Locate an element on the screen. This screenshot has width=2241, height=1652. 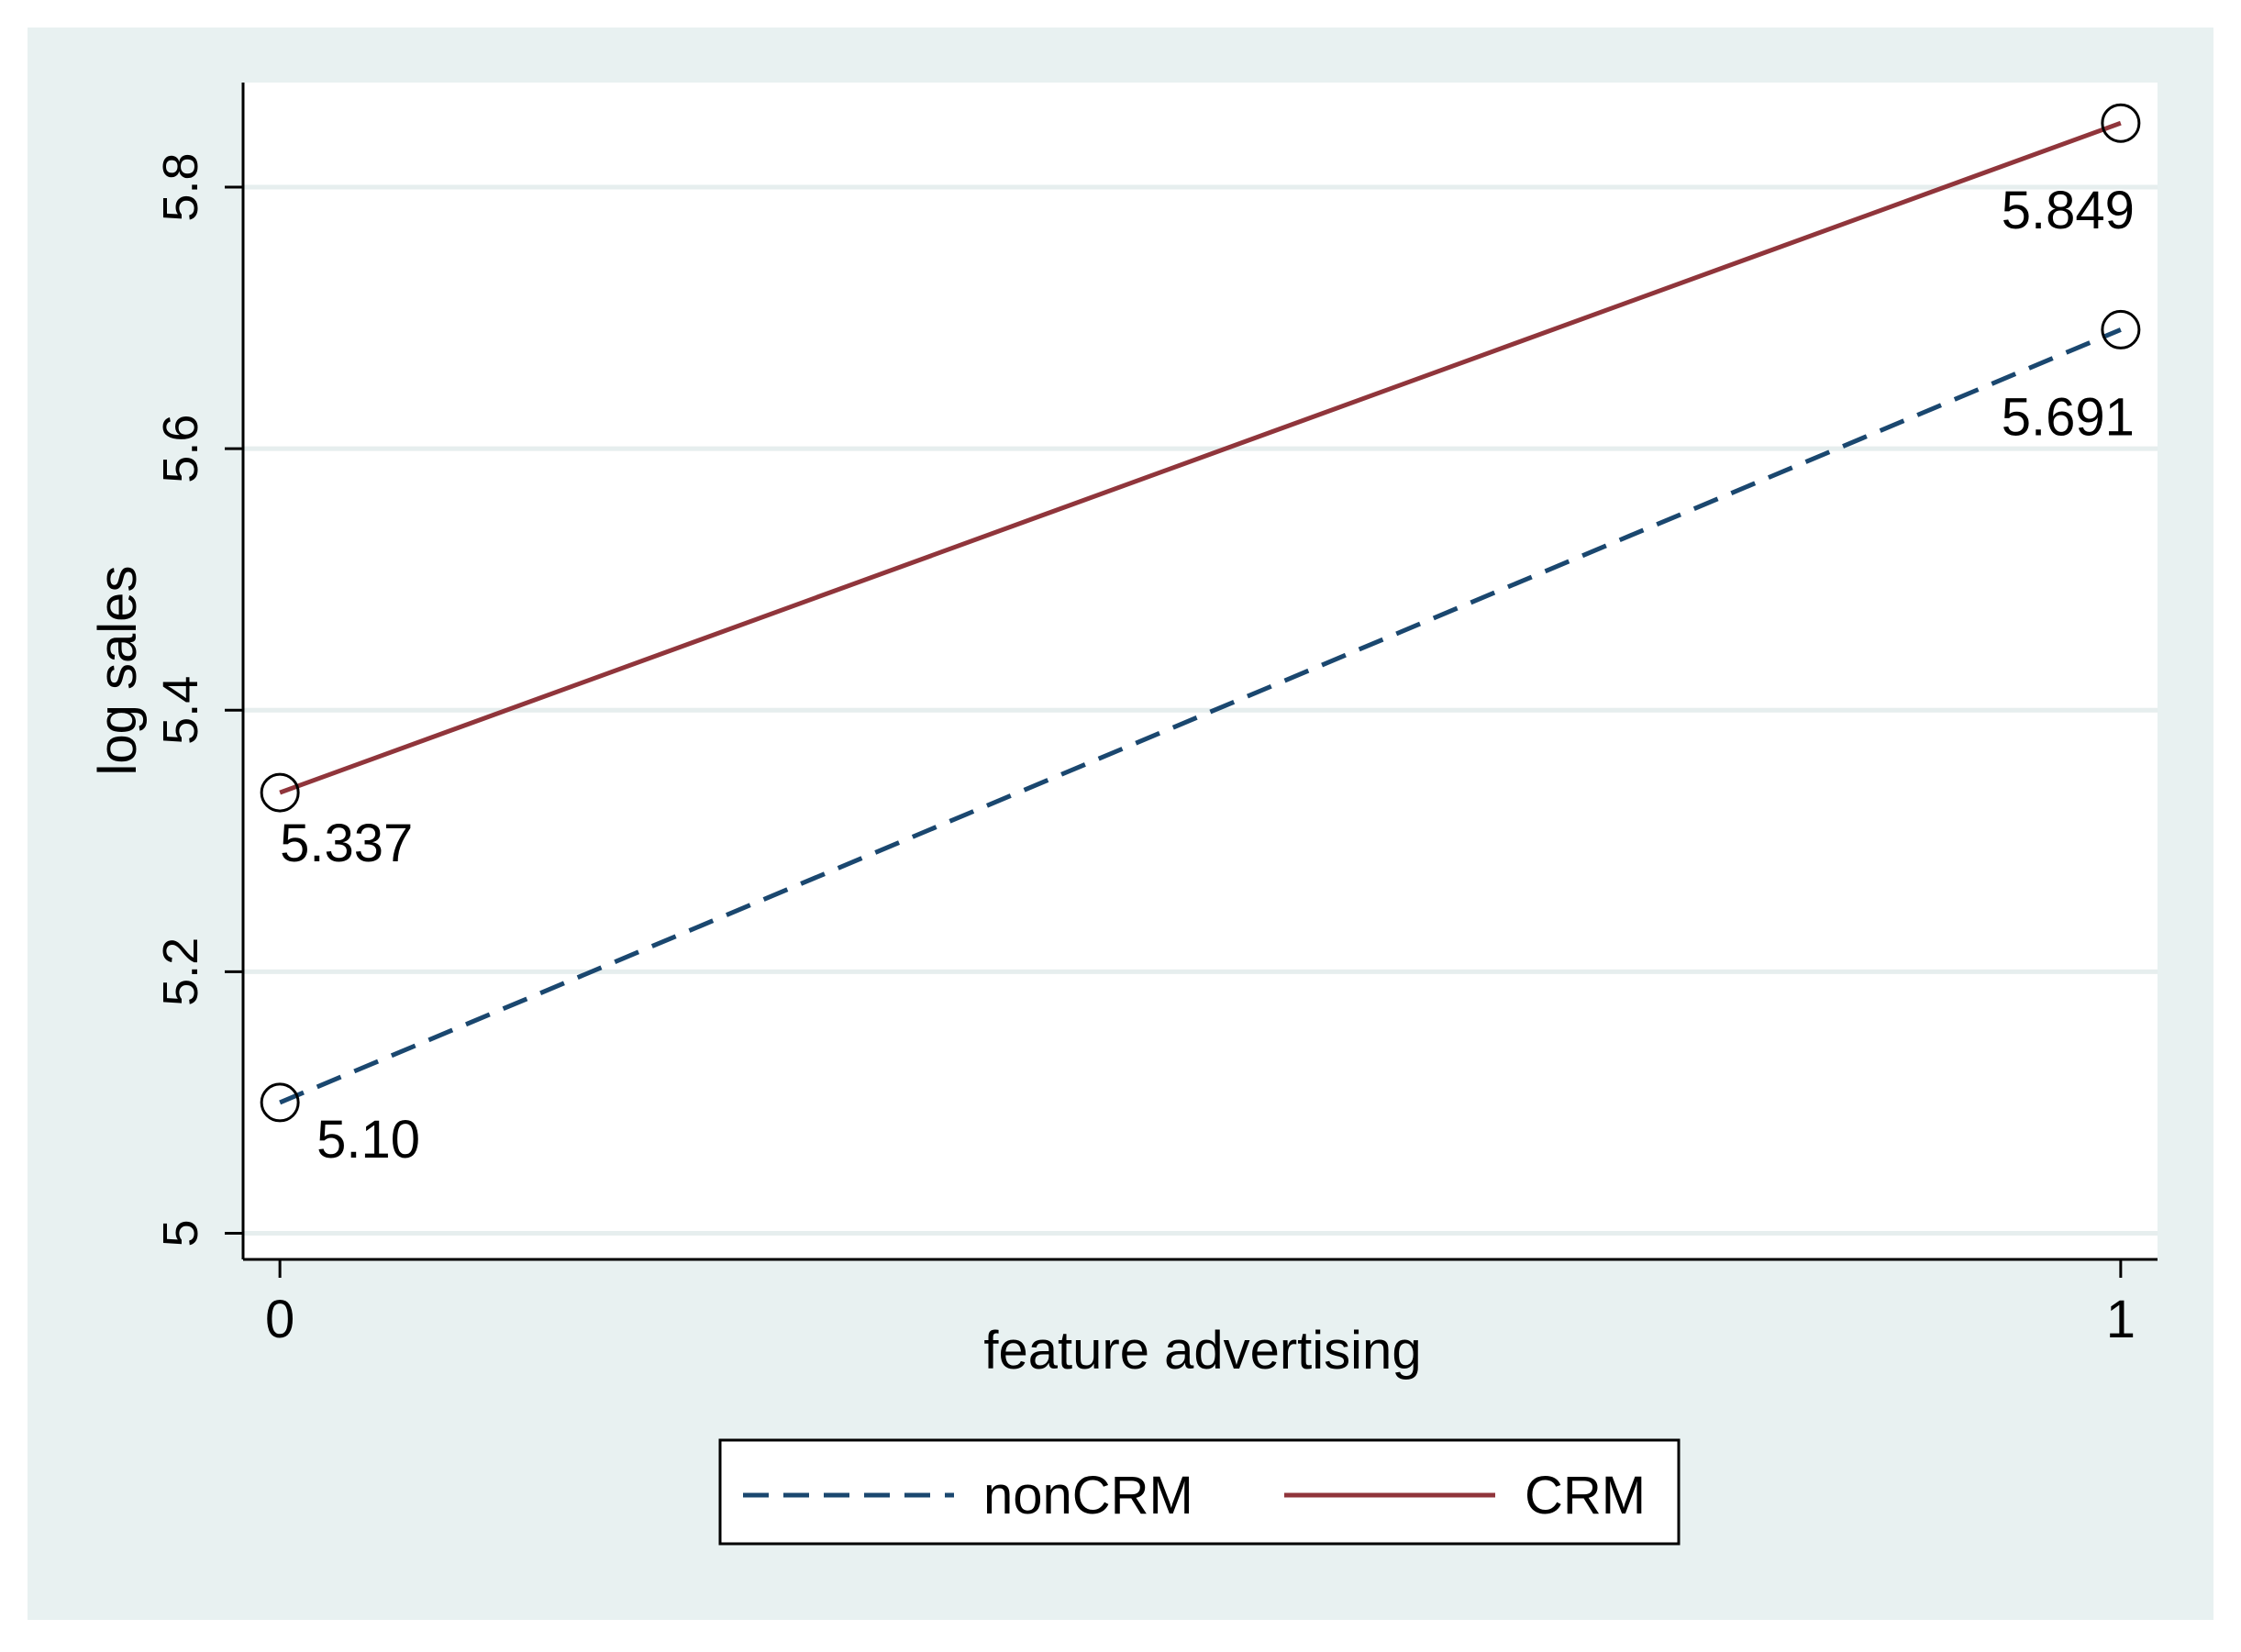
legend: nonCRM CRM is located at coordinates (1199, 1492).